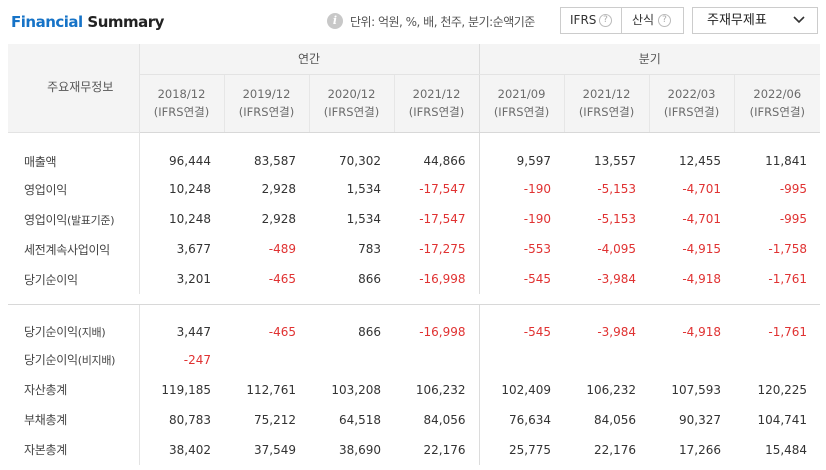 This screenshot has height=470, width=826. Describe the element at coordinates (45, 420) in the screenshot. I see `row-label-text: 부채총계` at that location.